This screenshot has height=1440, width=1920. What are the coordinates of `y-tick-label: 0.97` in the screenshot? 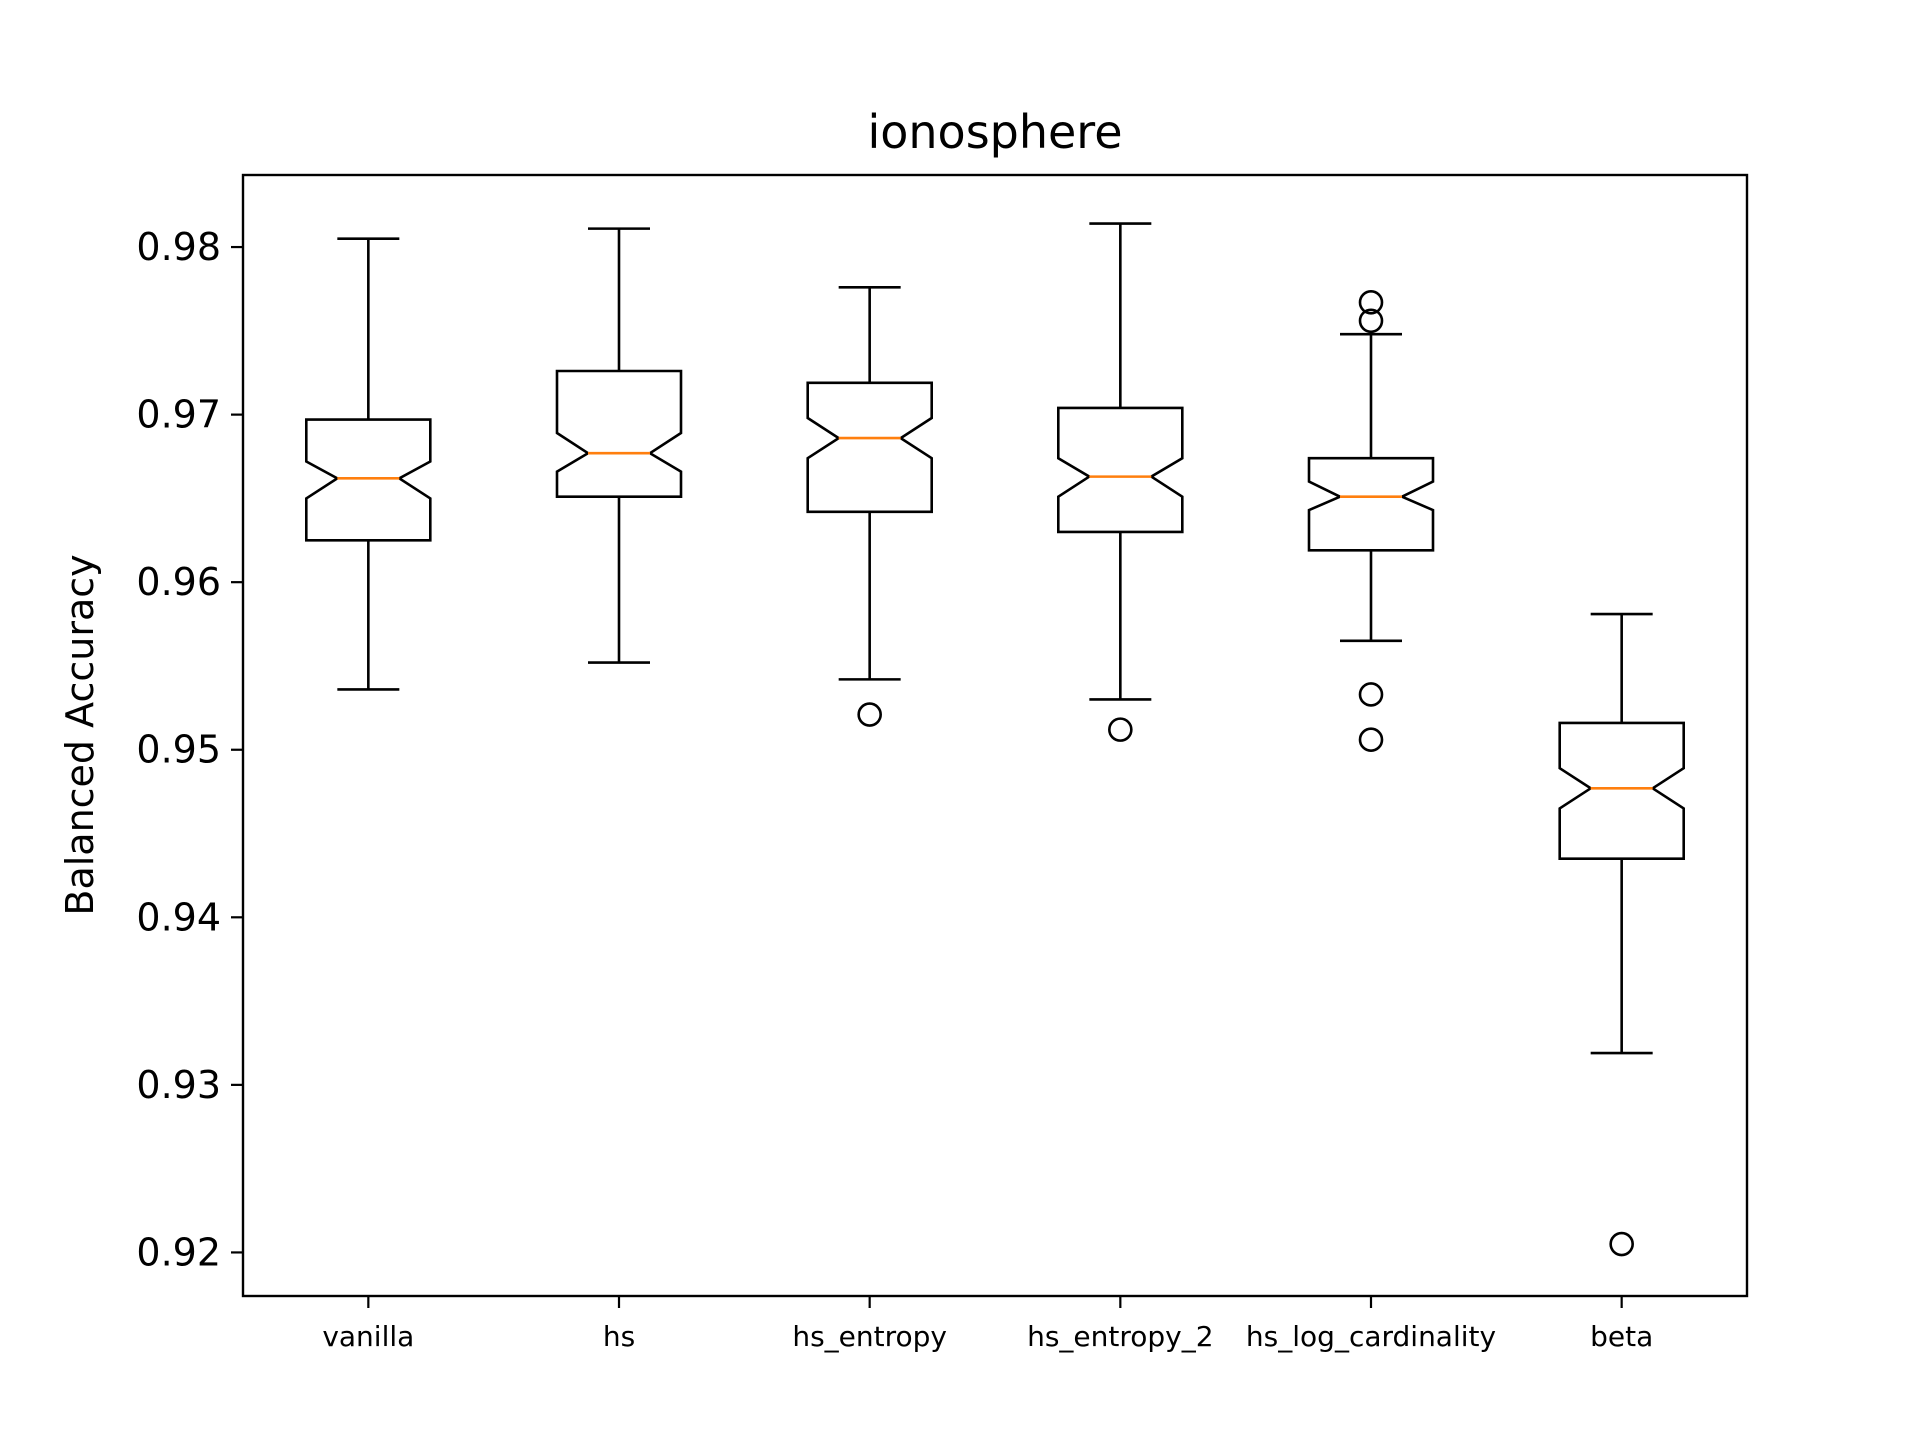 It's located at (178, 415).